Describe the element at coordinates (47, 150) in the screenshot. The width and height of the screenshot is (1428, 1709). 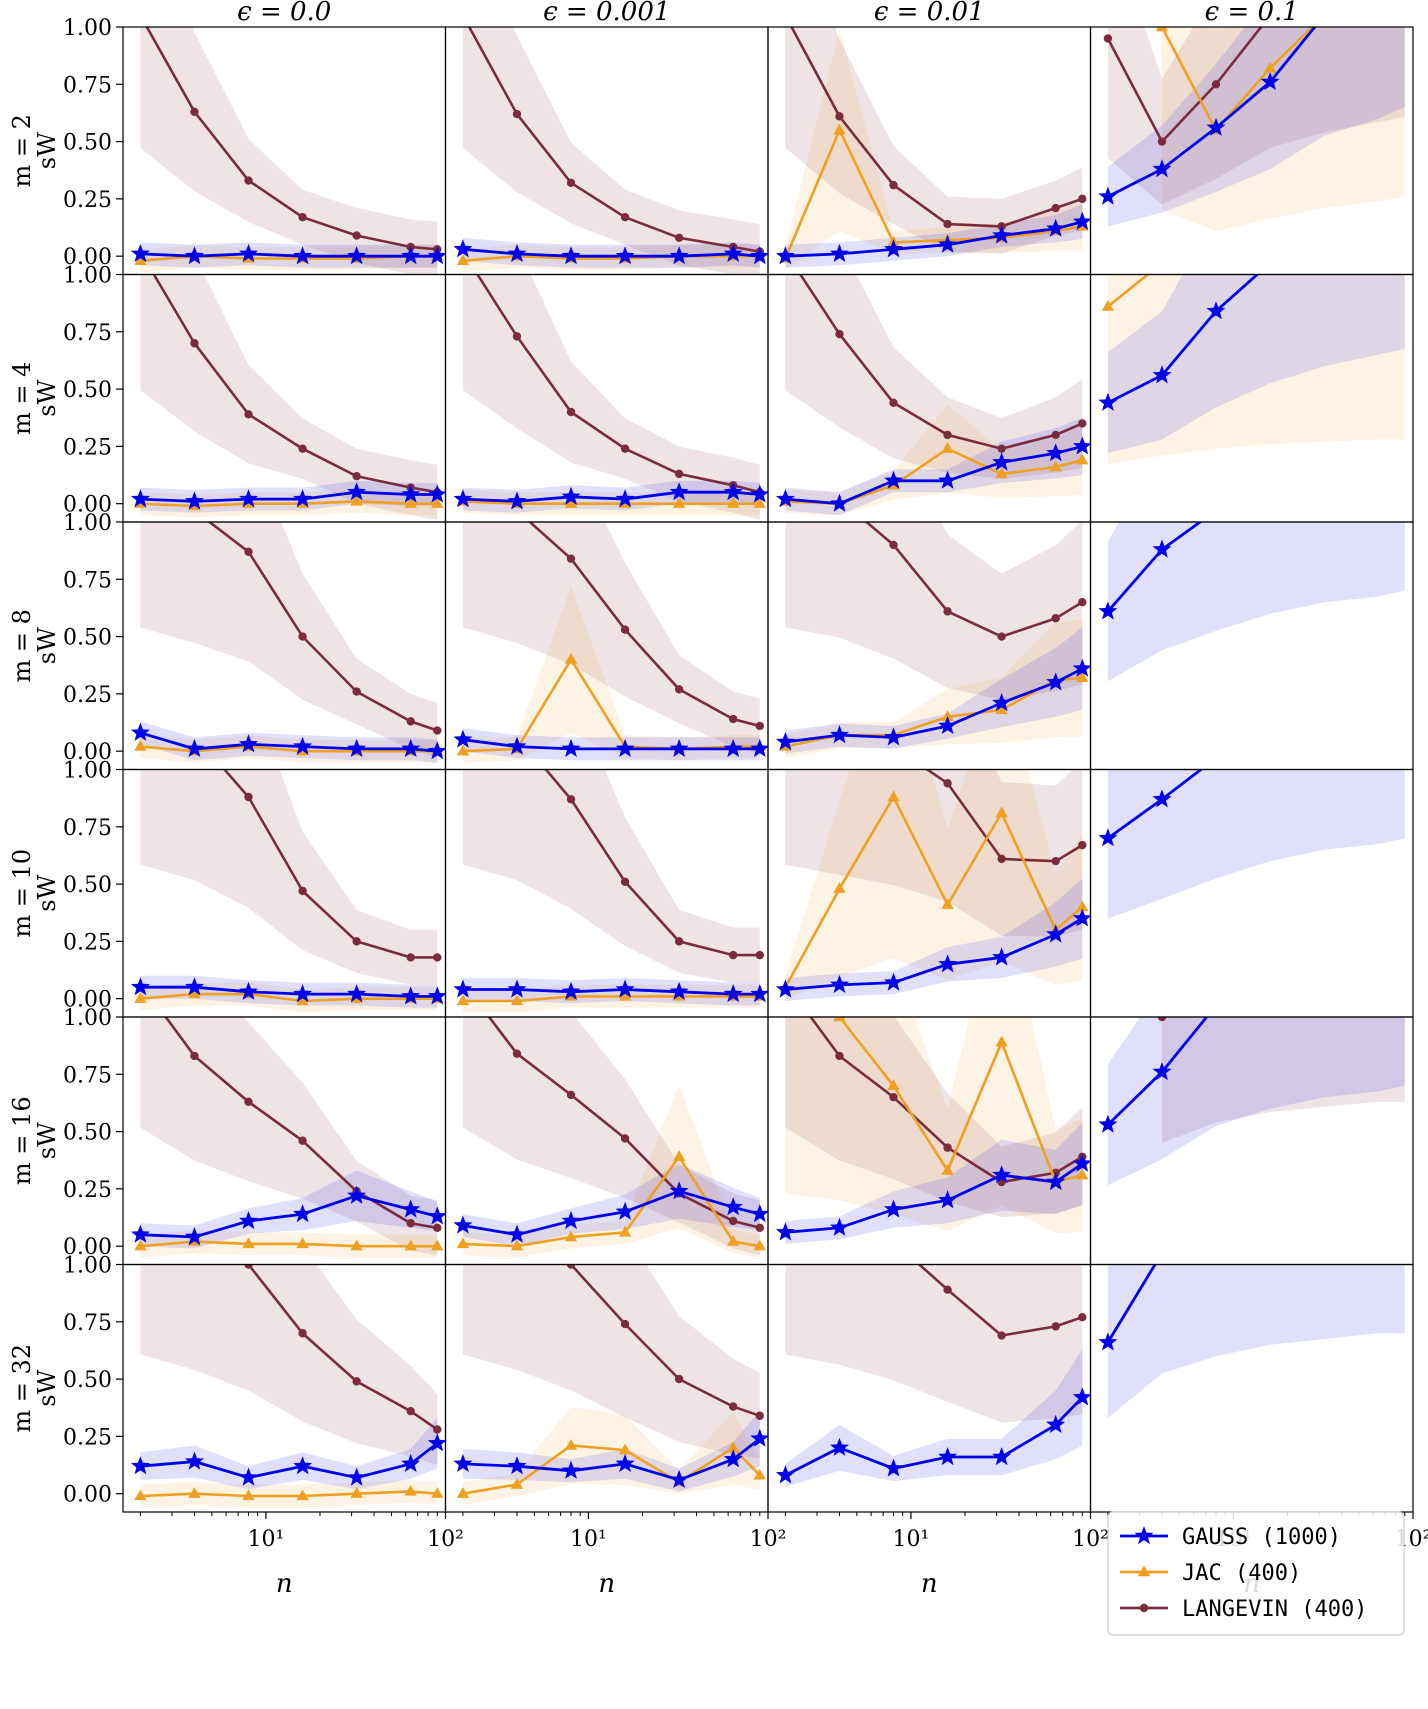
I see `y-axis-label-0: sW` at that location.